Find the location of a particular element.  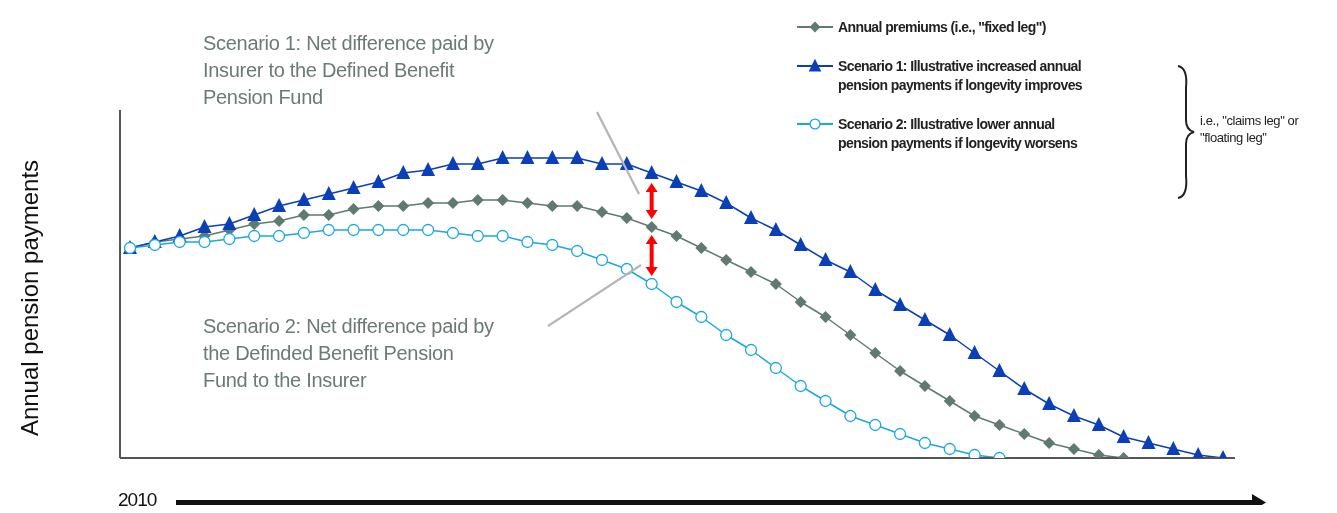

annotation: Scenario 2: Net difference paid by the Definded Benefit Pension Fund to the Insurer is located at coordinates (349, 353).